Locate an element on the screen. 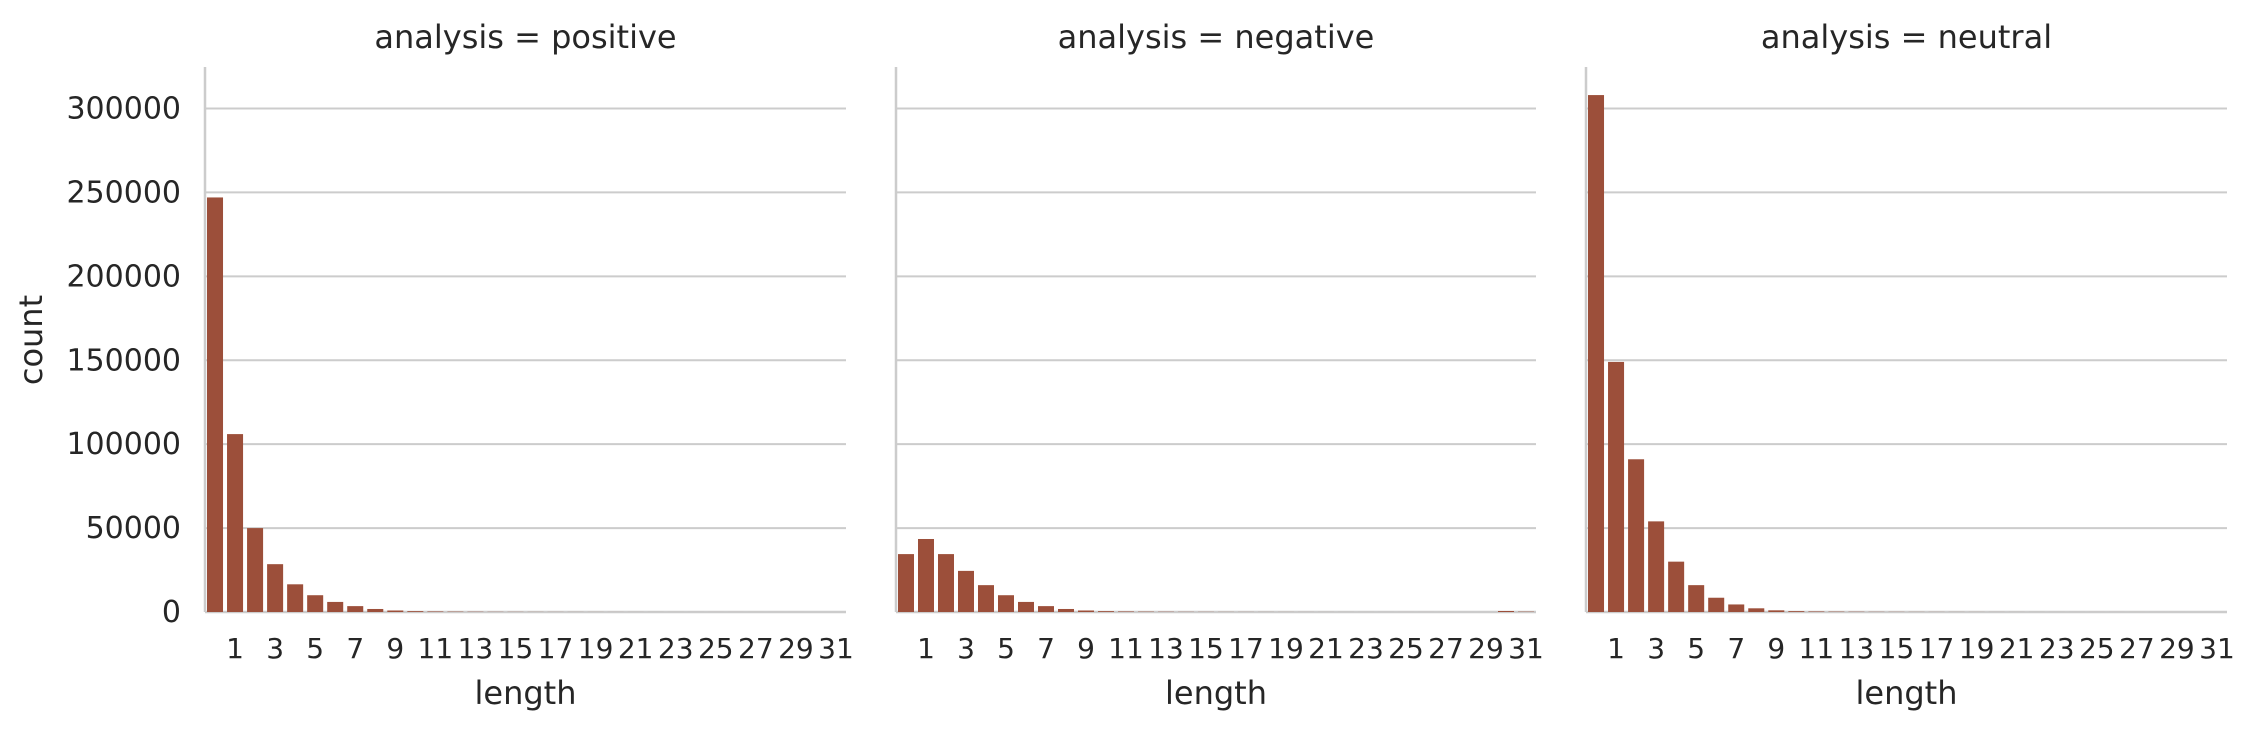  facet-title: analysis = positive is located at coordinates (525, 37).